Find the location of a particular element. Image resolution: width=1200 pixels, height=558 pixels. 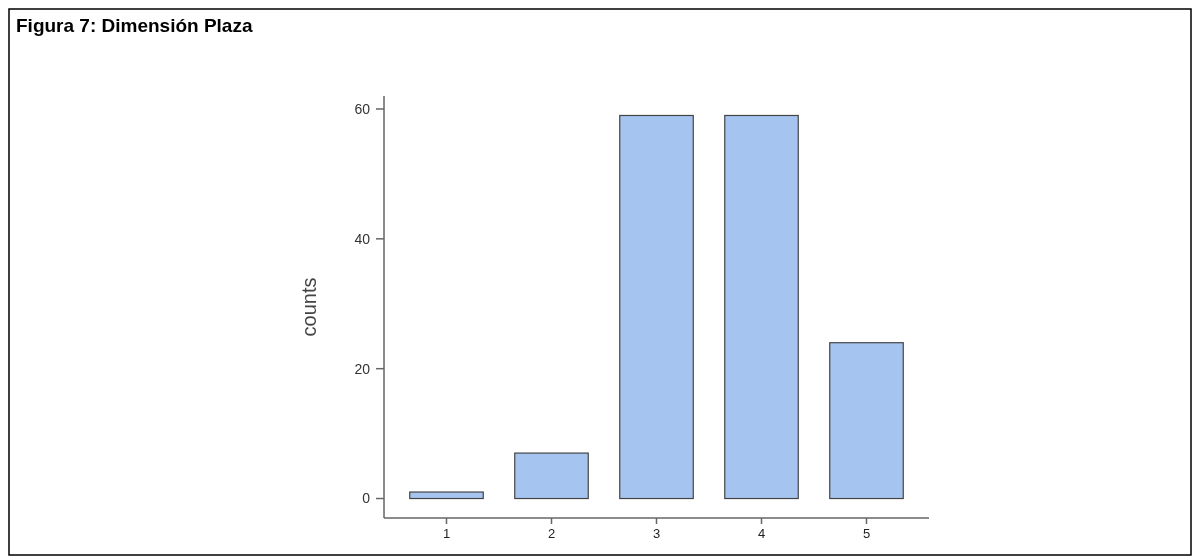

y-tick-label: 40 is located at coordinates (362, 238).